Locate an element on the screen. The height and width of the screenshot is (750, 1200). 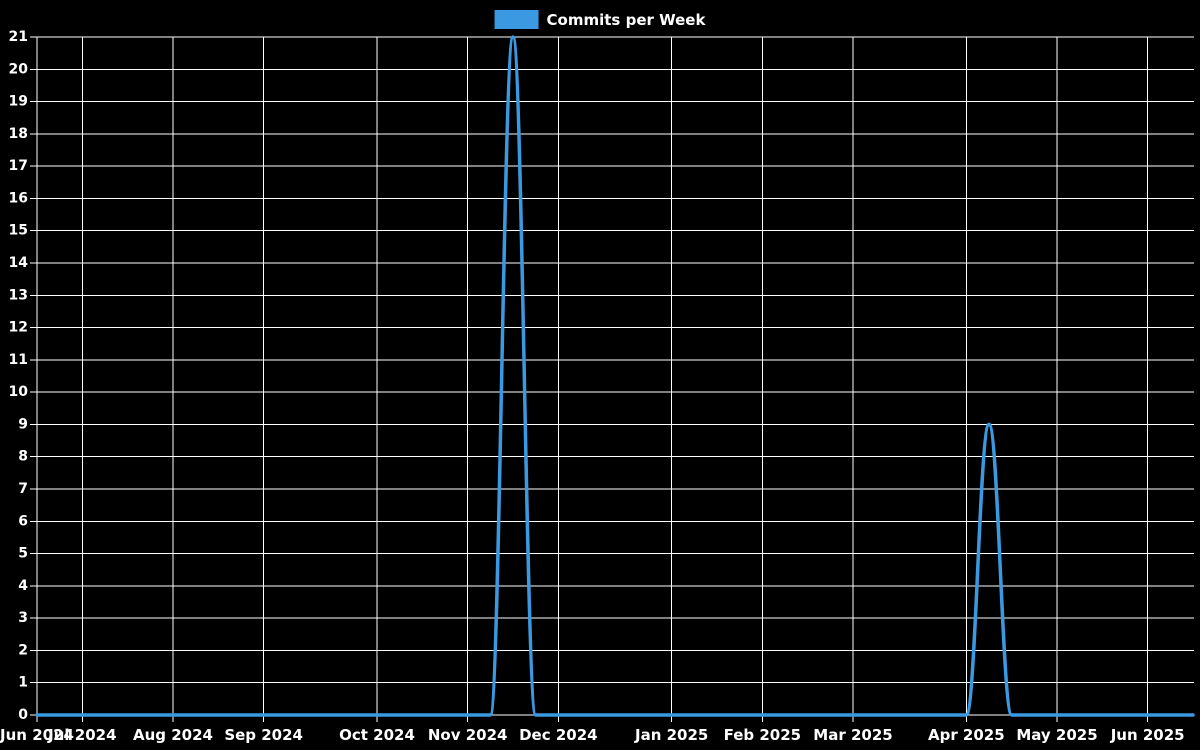
x-axis-label: Dec 2024 is located at coordinates (558, 735).